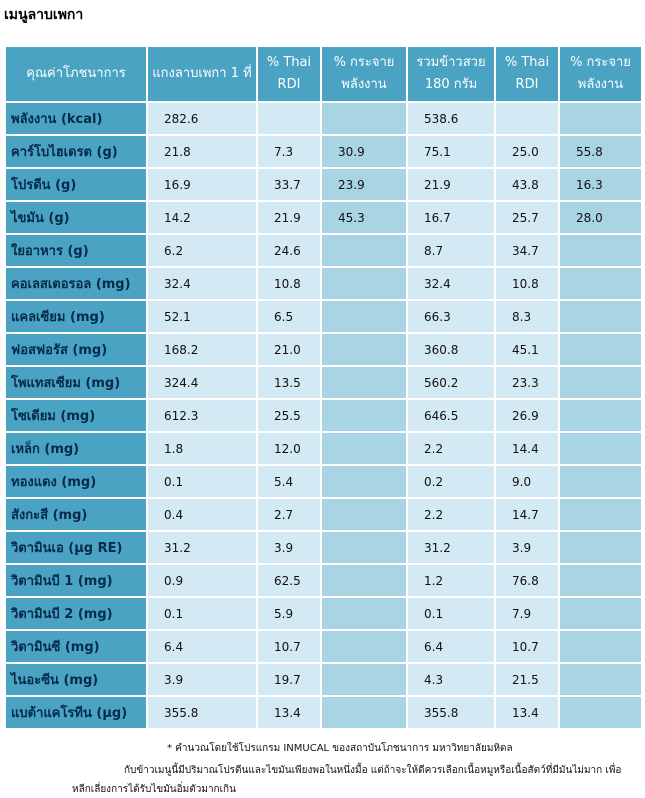  Describe the element at coordinates (289, 250) in the screenshot. I see `table-cell: 24.6` at that location.